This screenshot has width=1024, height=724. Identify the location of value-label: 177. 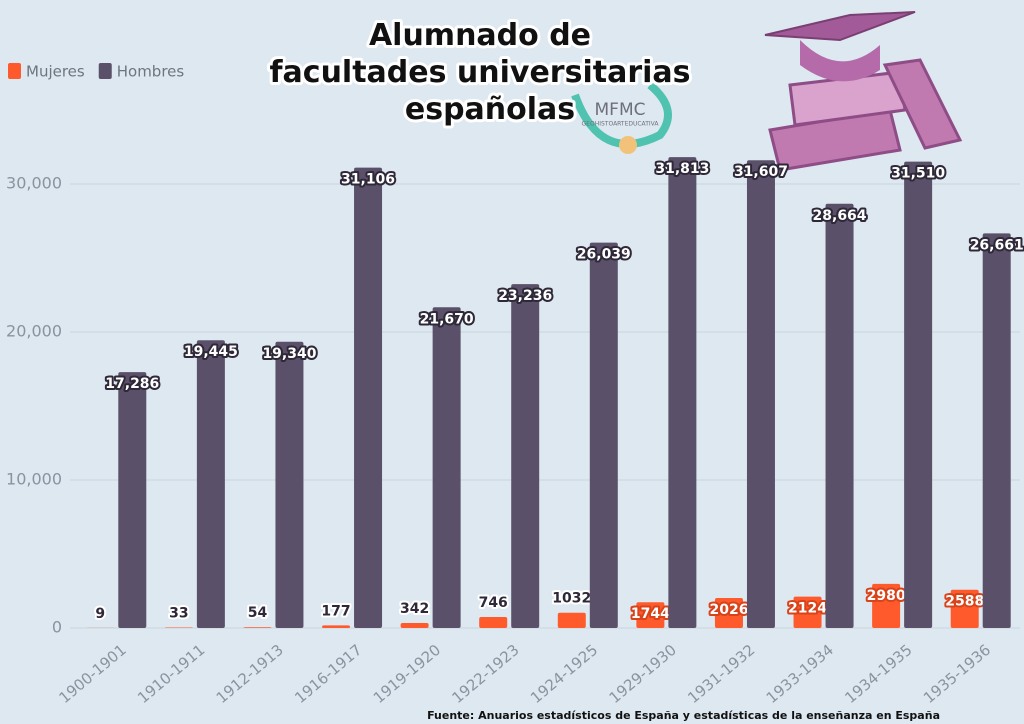
(335, 611).